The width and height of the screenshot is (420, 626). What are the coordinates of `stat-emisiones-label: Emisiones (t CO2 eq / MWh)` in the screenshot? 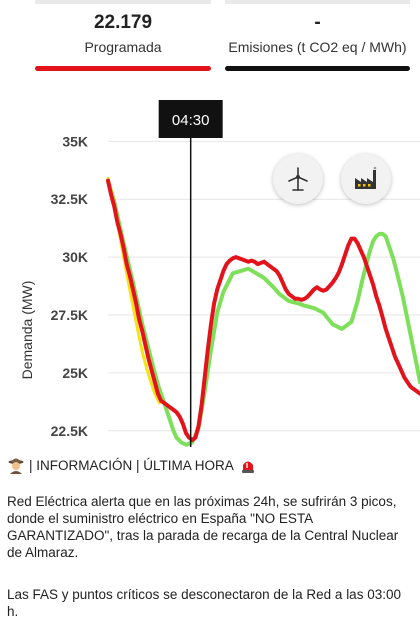 It's located at (317, 47).